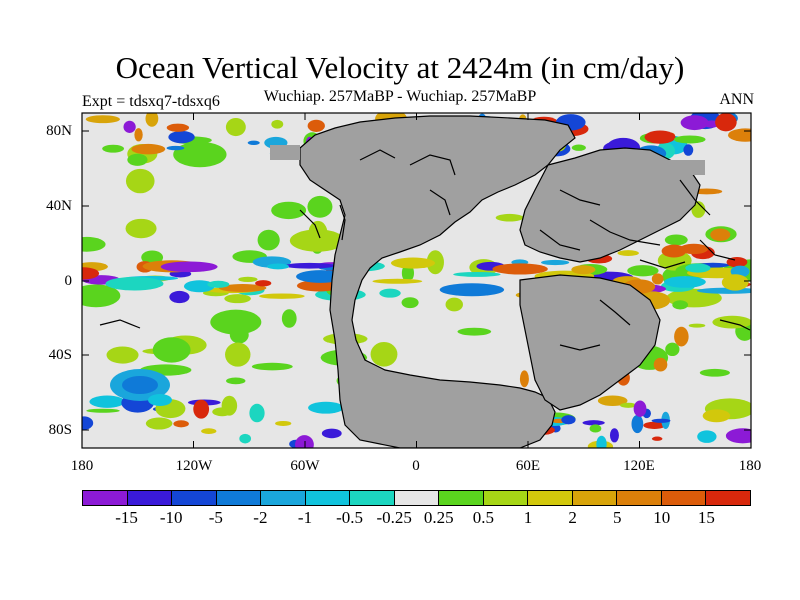 The height and width of the screenshot is (600, 800). What do you see at coordinates (665, 167) in the screenshot?
I see `gray-block-northeast` at bounding box center [665, 167].